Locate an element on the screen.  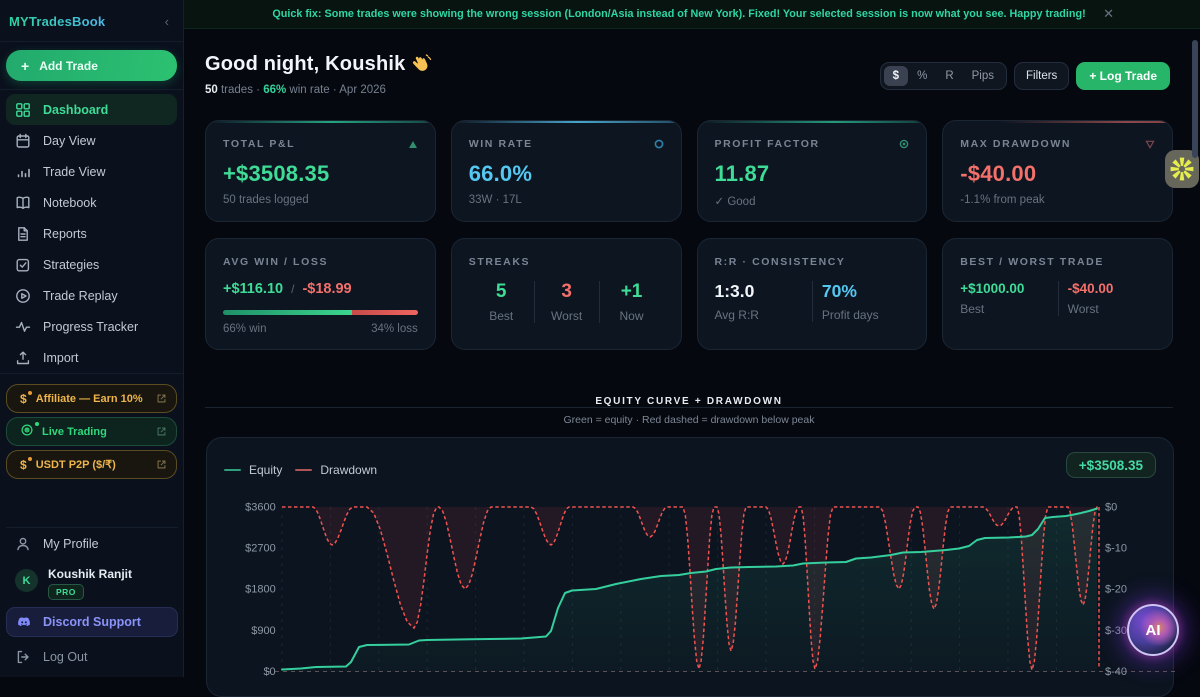
svg-text: $-20 is located at coordinates (1116, 590).